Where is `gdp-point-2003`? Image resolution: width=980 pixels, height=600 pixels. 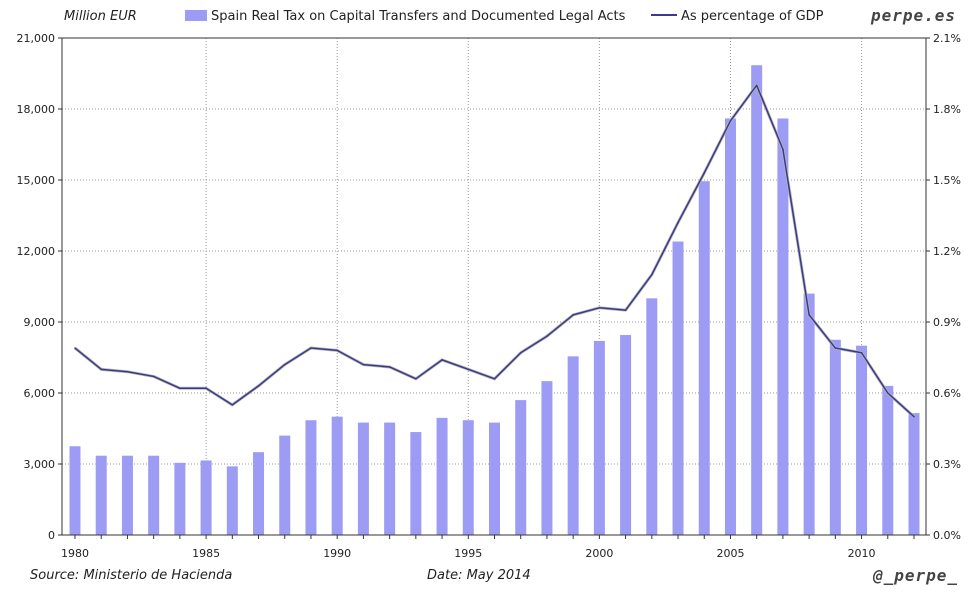 gdp-point-2003 is located at coordinates (678, 222).